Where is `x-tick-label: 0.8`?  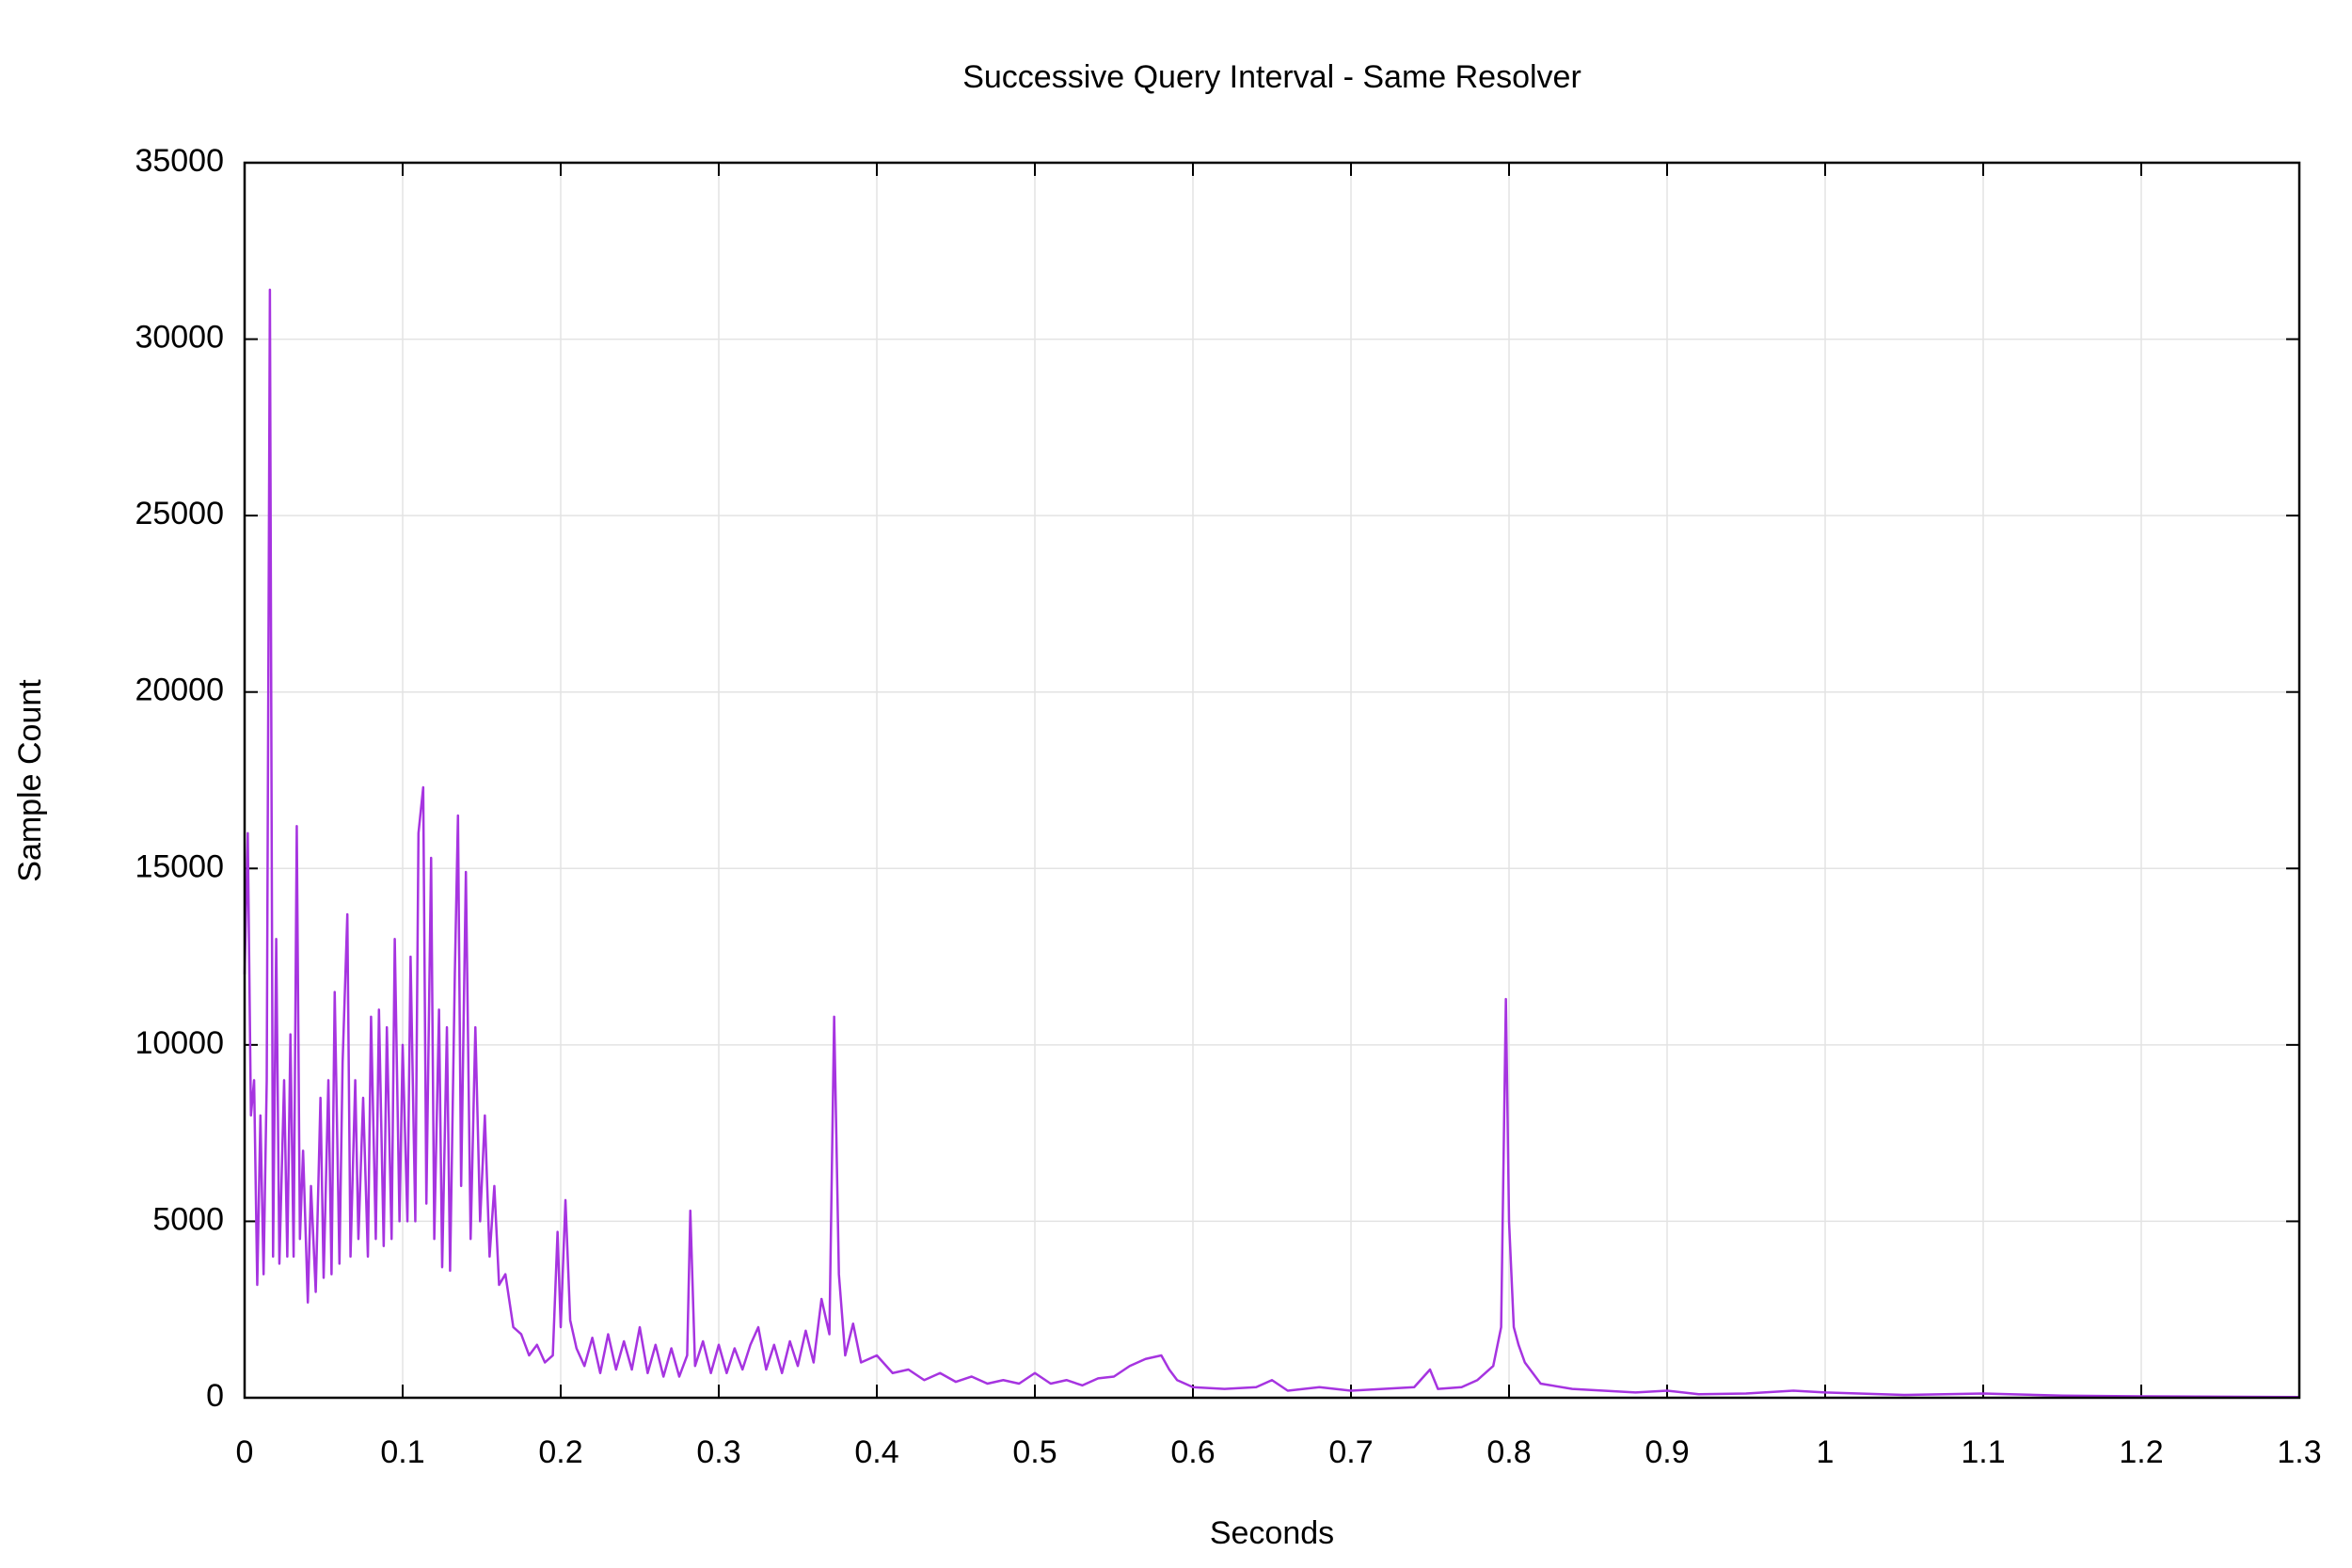 x-tick-label: 0.8 is located at coordinates (1508, 1452).